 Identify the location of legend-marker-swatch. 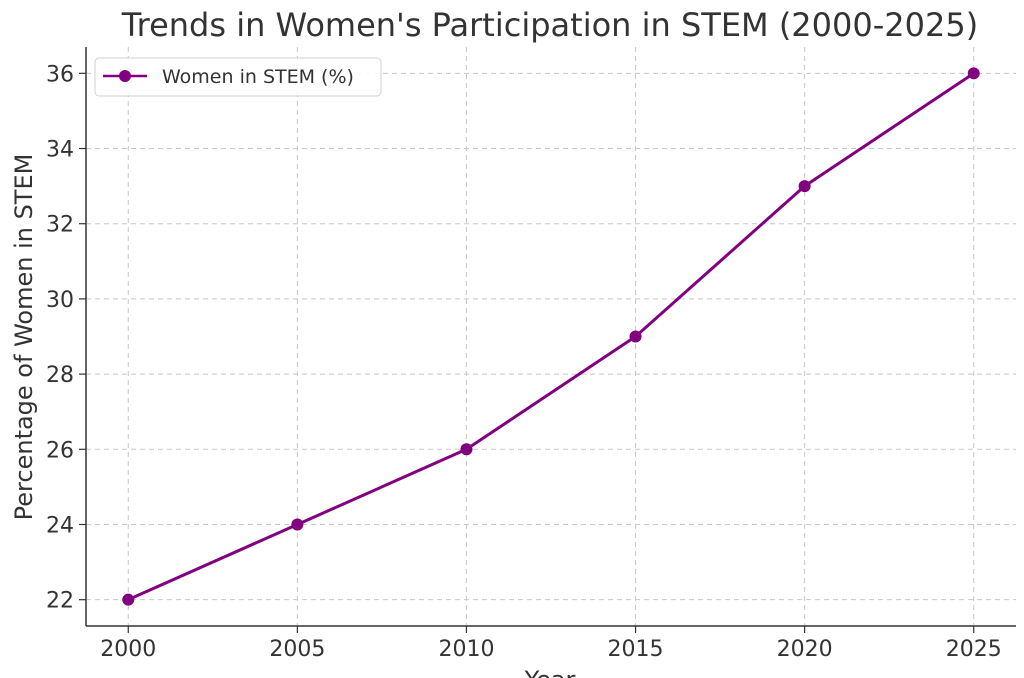
(125, 76).